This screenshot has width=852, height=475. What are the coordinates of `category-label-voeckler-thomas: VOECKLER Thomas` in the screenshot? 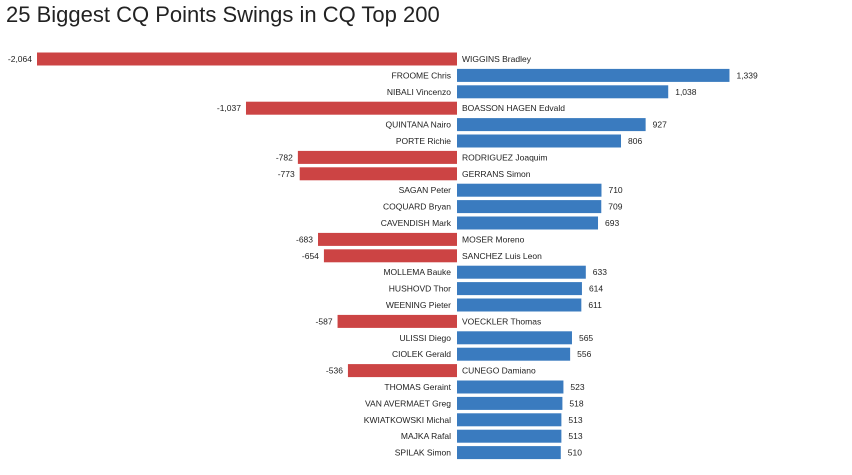 It's located at (501, 321).